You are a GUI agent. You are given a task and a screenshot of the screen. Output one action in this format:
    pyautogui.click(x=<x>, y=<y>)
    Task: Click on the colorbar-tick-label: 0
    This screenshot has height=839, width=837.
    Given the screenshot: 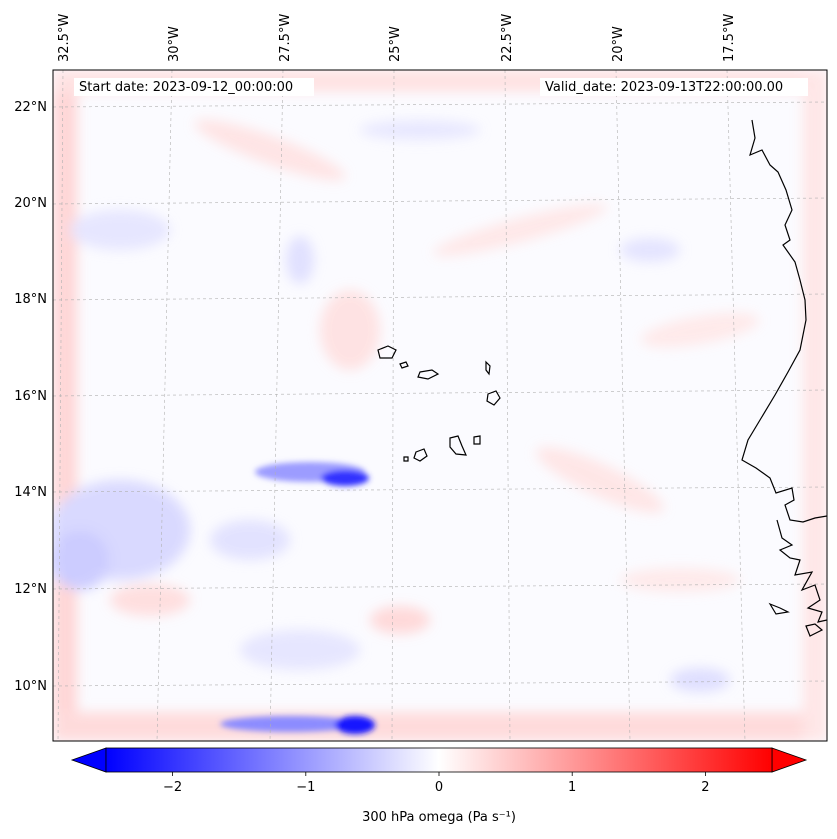 What is the action you would take?
    pyautogui.click(x=439, y=787)
    